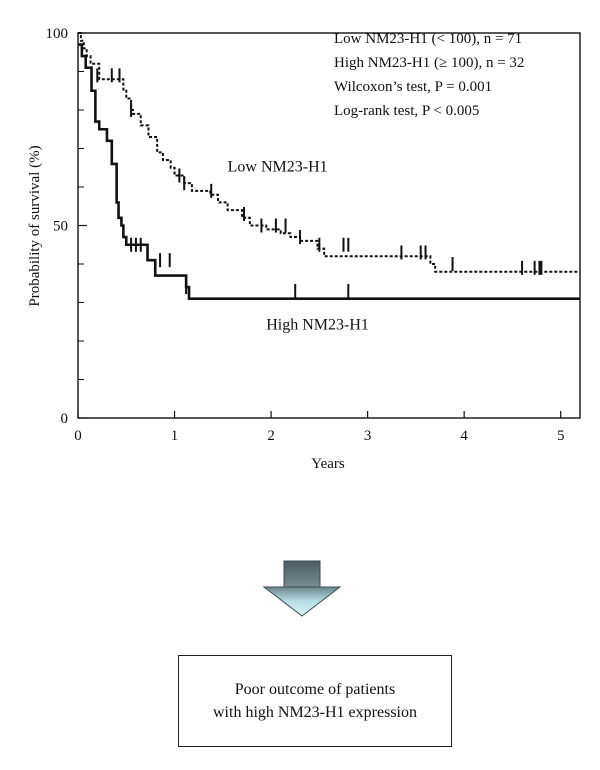 Image resolution: width=600 pixels, height=770 pixels. What do you see at coordinates (35, 225) in the screenshot?
I see `y-axis-title: Probability of survival (%)` at bounding box center [35, 225].